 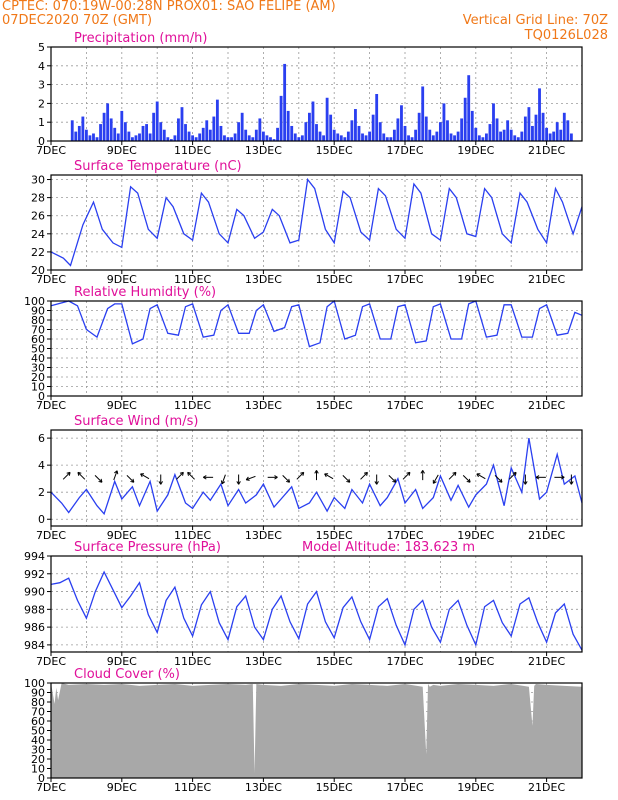 What do you see at coordinates (41, 103) in the screenshot?
I see `precip-ytick-label: 2` at bounding box center [41, 103].